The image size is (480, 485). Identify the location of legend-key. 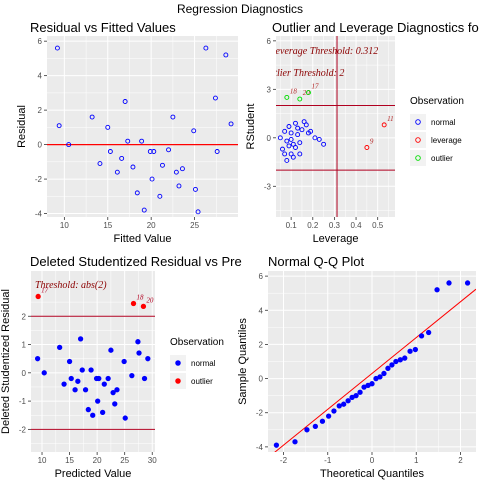
(418, 140).